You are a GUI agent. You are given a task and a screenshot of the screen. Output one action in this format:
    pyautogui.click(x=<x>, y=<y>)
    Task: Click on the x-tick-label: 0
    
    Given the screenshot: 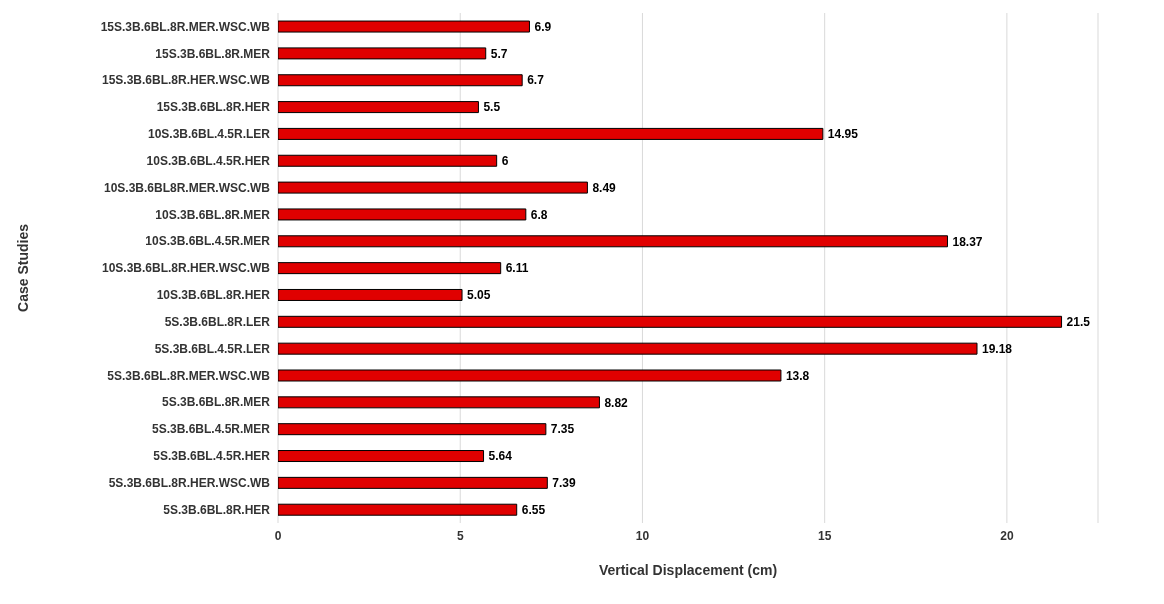 What is the action you would take?
    pyautogui.click(x=278, y=535)
    